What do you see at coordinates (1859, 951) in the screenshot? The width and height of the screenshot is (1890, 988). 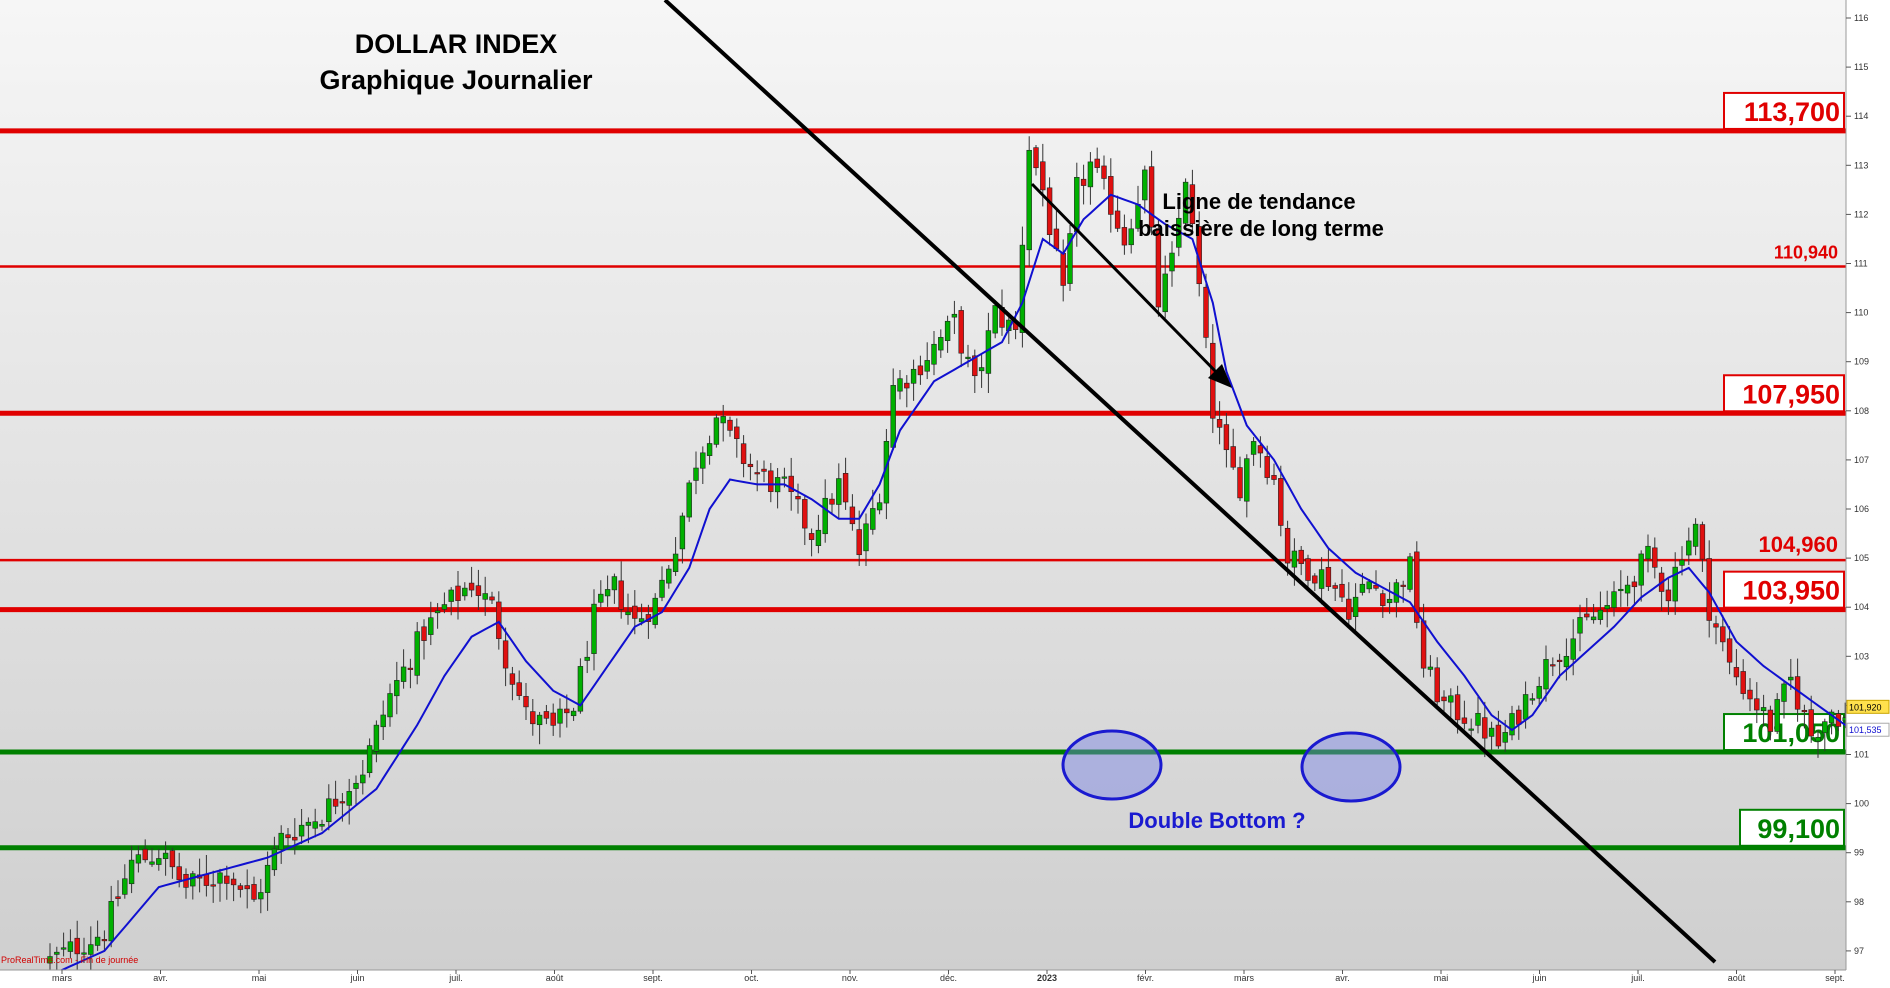 I see `y-tick-label: 97` at bounding box center [1859, 951].